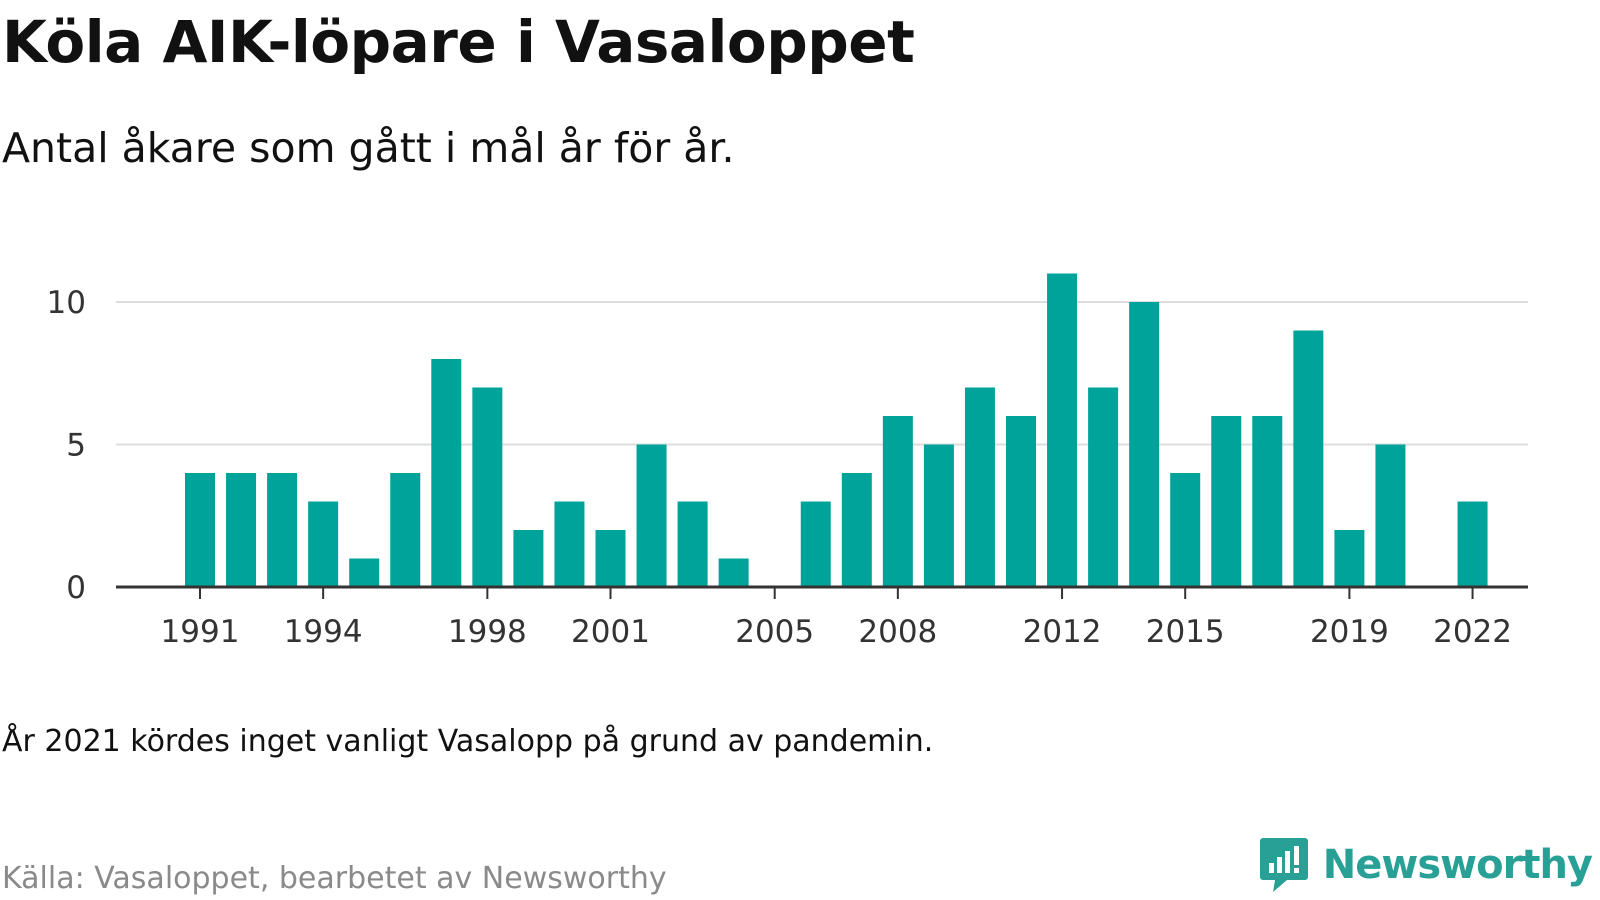 Image resolution: width=1600 pixels, height=900 pixels. What do you see at coordinates (897, 632) in the screenshot?
I see `x-tick-label-2008: 2008` at bounding box center [897, 632].